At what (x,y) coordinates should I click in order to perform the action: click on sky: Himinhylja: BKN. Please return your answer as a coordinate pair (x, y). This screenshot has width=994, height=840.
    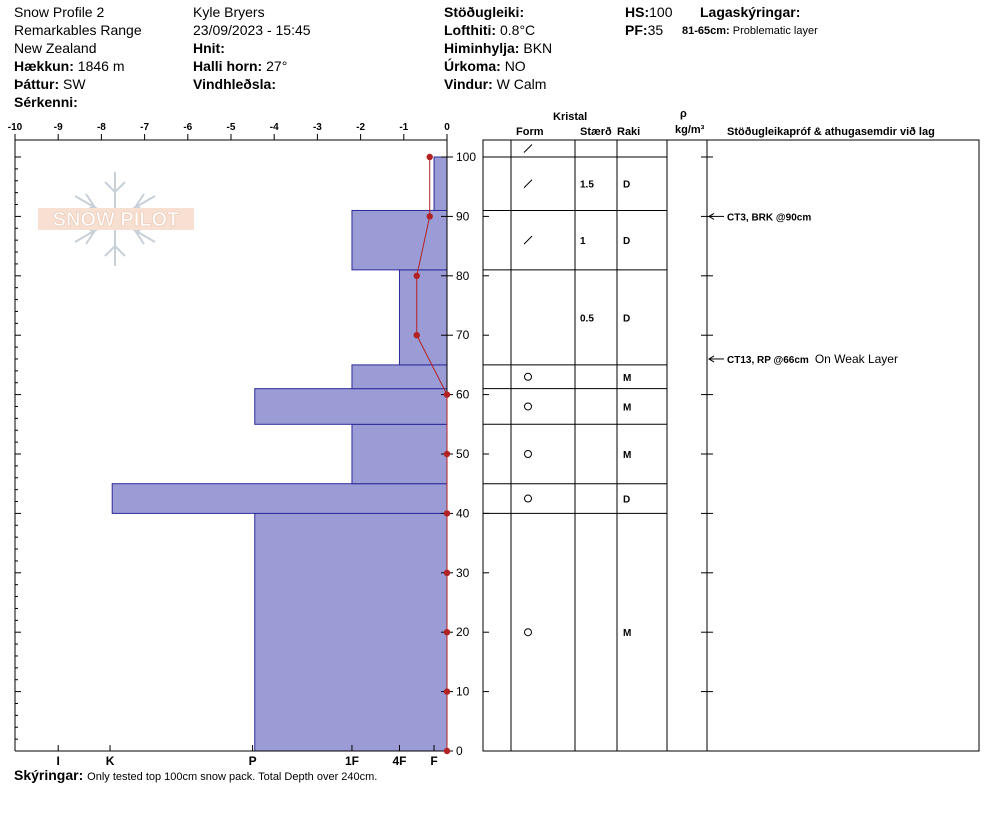
    Looking at the image, I should click on (498, 48).